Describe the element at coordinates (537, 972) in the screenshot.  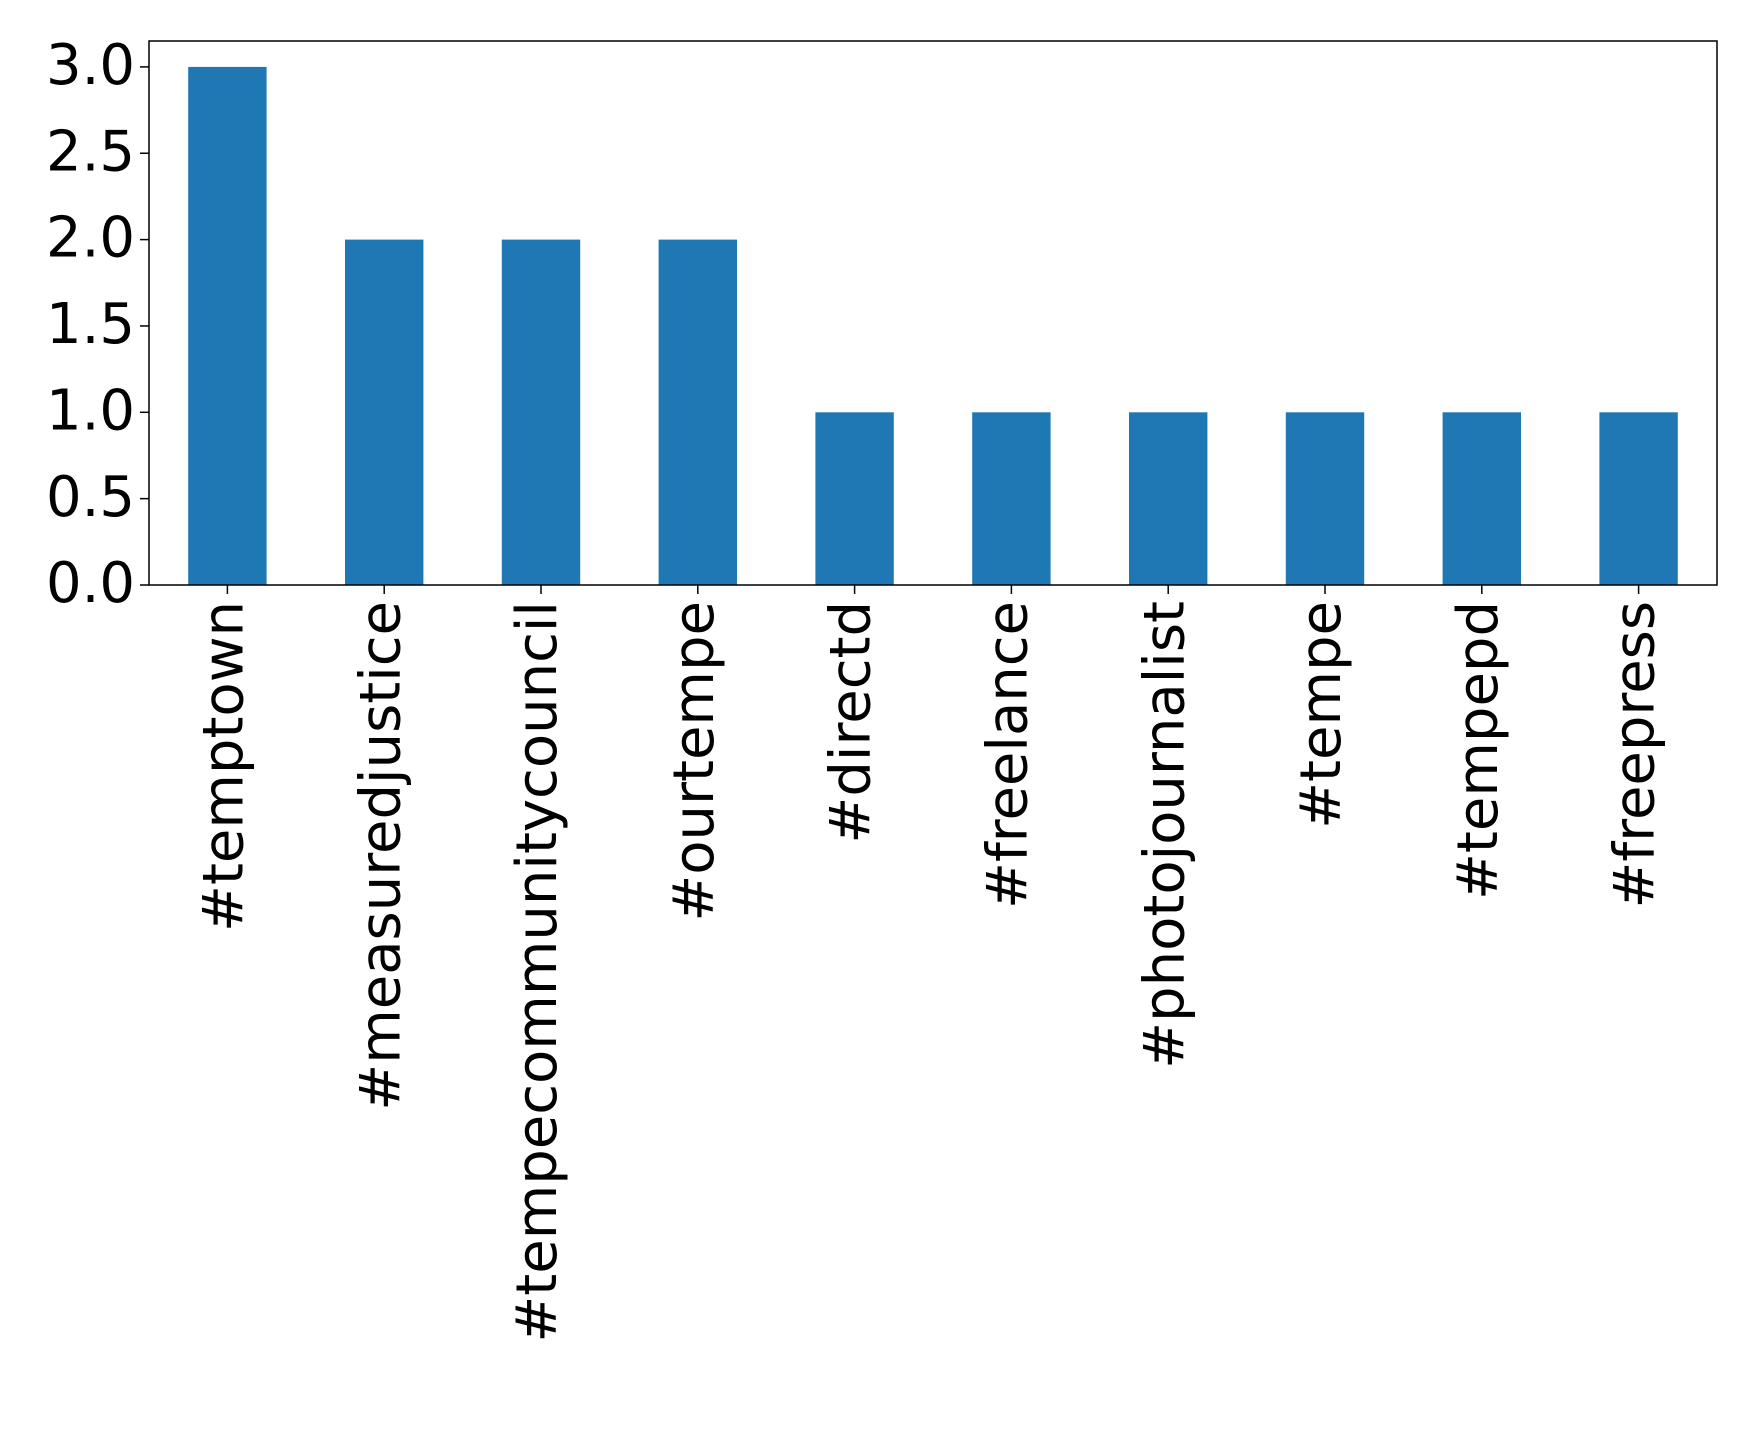
I see `x-tick-label: #tempecommunitycouncil` at that location.